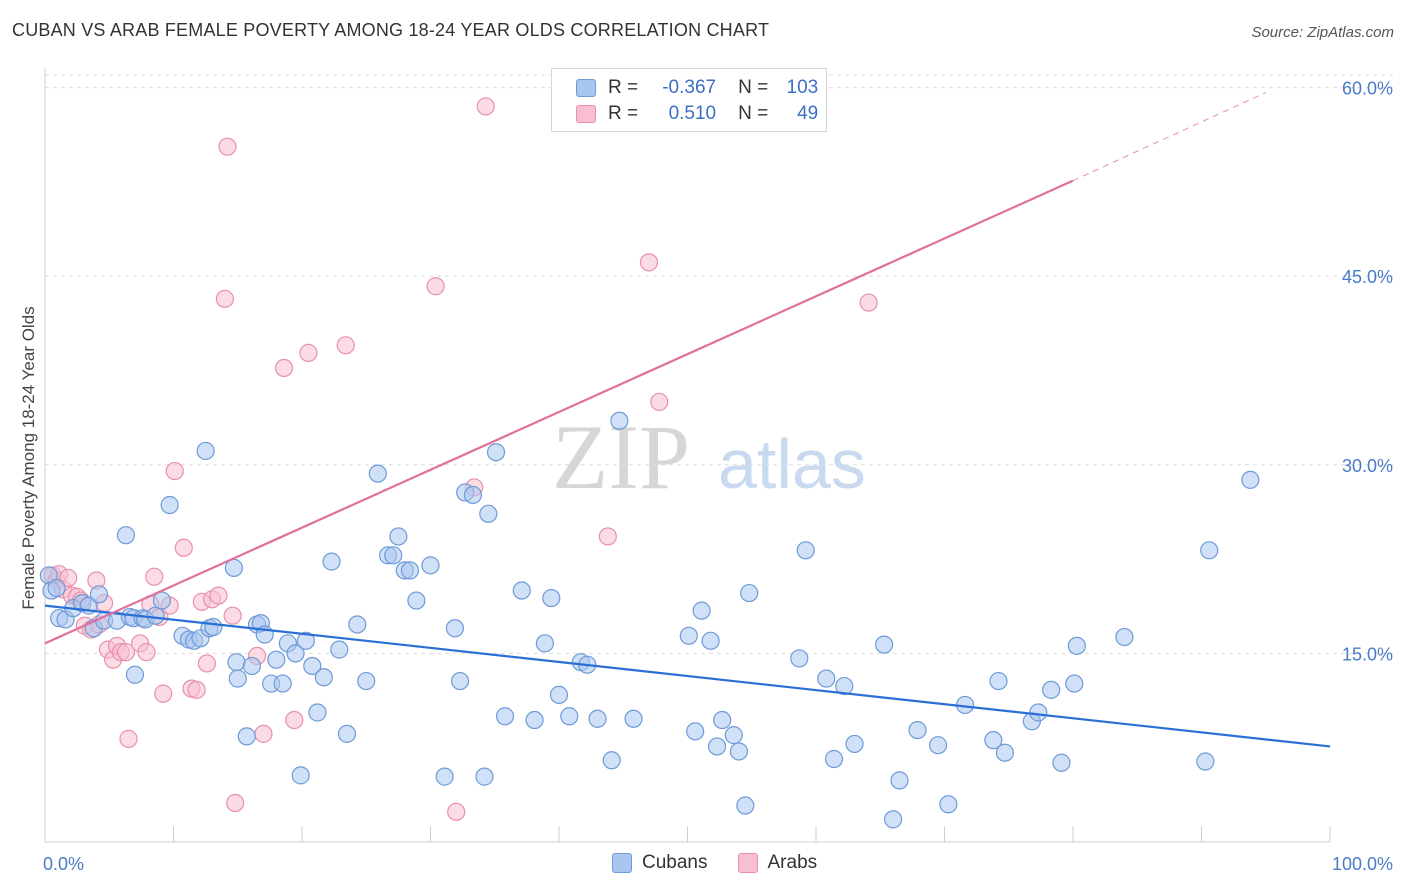  What do you see at coordinates (747, 863) in the screenshot?
I see `arabs-legend-swatch` at bounding box center [747, 863].